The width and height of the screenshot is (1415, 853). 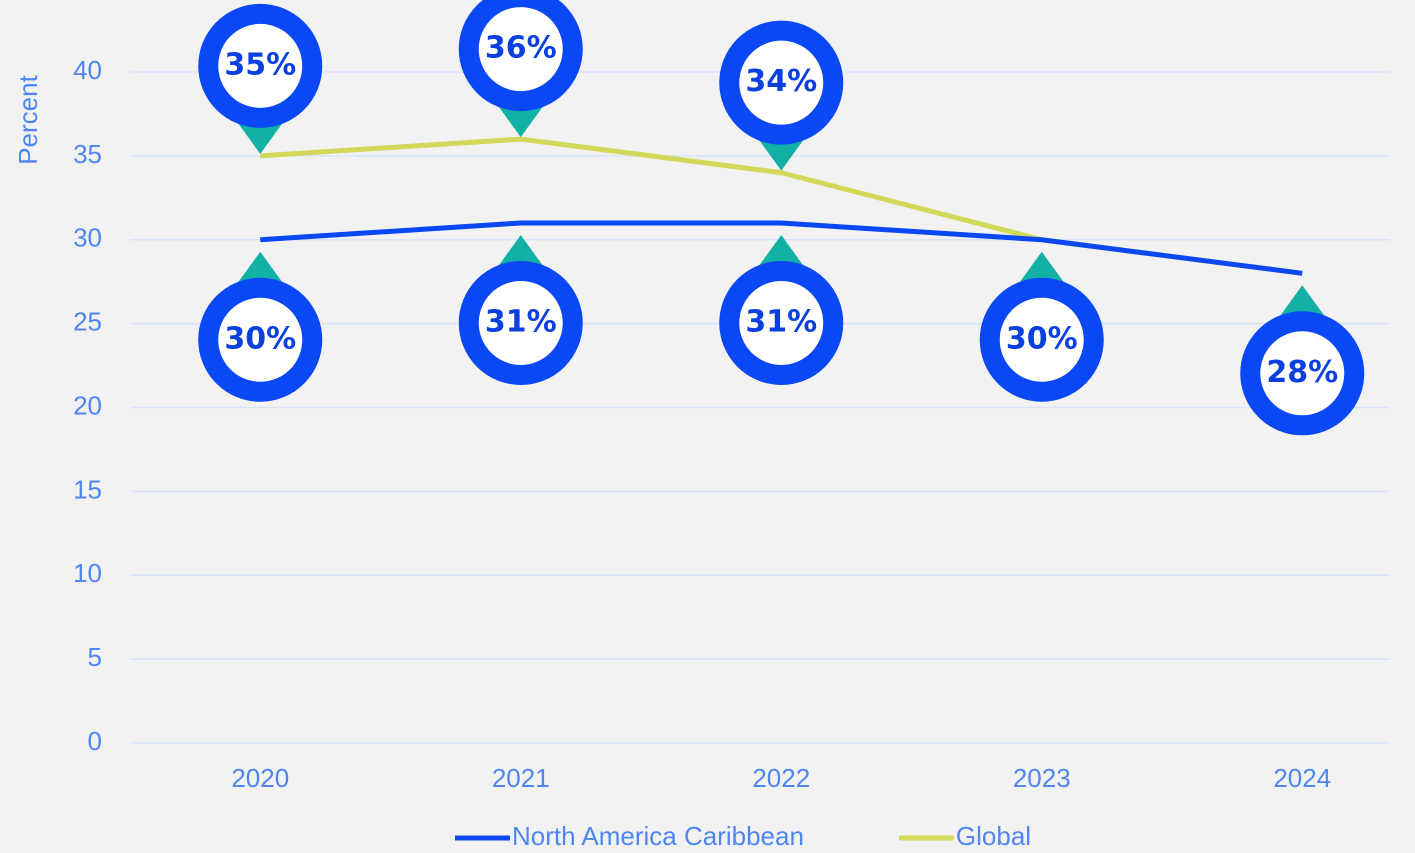 I want to click on x-tick-label: 2020, so click(x=260, y=778).